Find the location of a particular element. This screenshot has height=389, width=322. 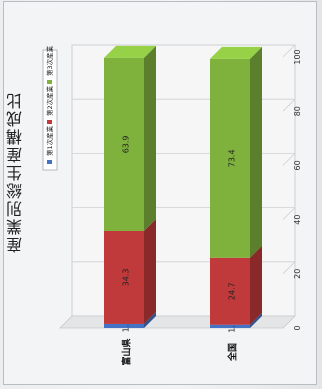

data-label: 63.9 is located at coordinates (126, 144).